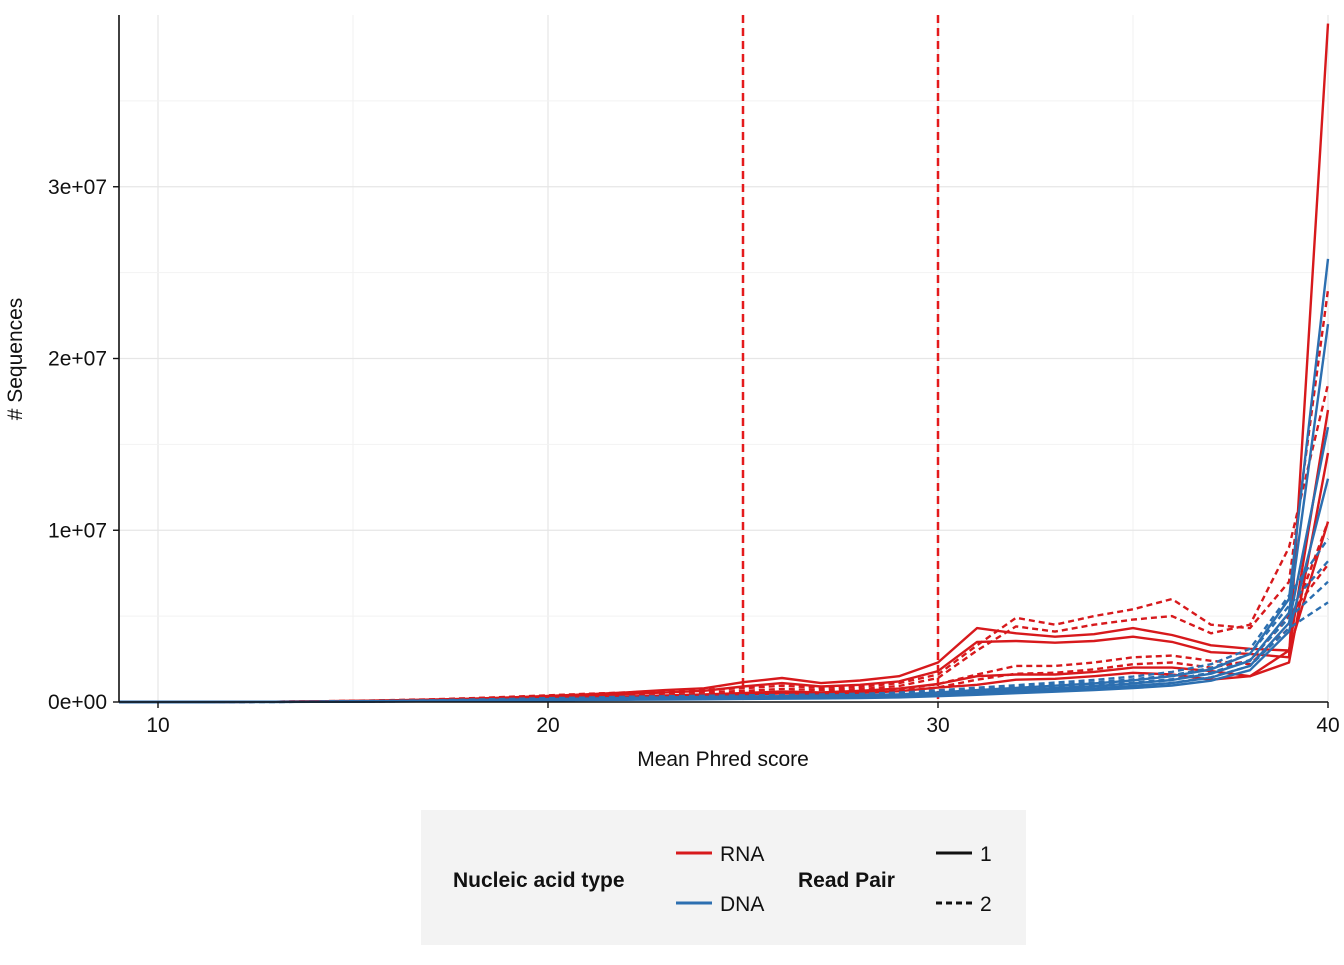 Image resolution: width=1344 pixels, height=965 pixels. I want to click on x-tick-label: 10, so click(157, 725).